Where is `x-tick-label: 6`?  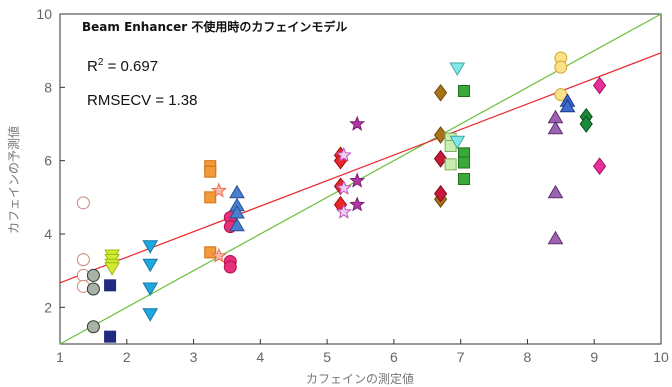 x-tick-label: 6 is located at coordinates (394, 357).